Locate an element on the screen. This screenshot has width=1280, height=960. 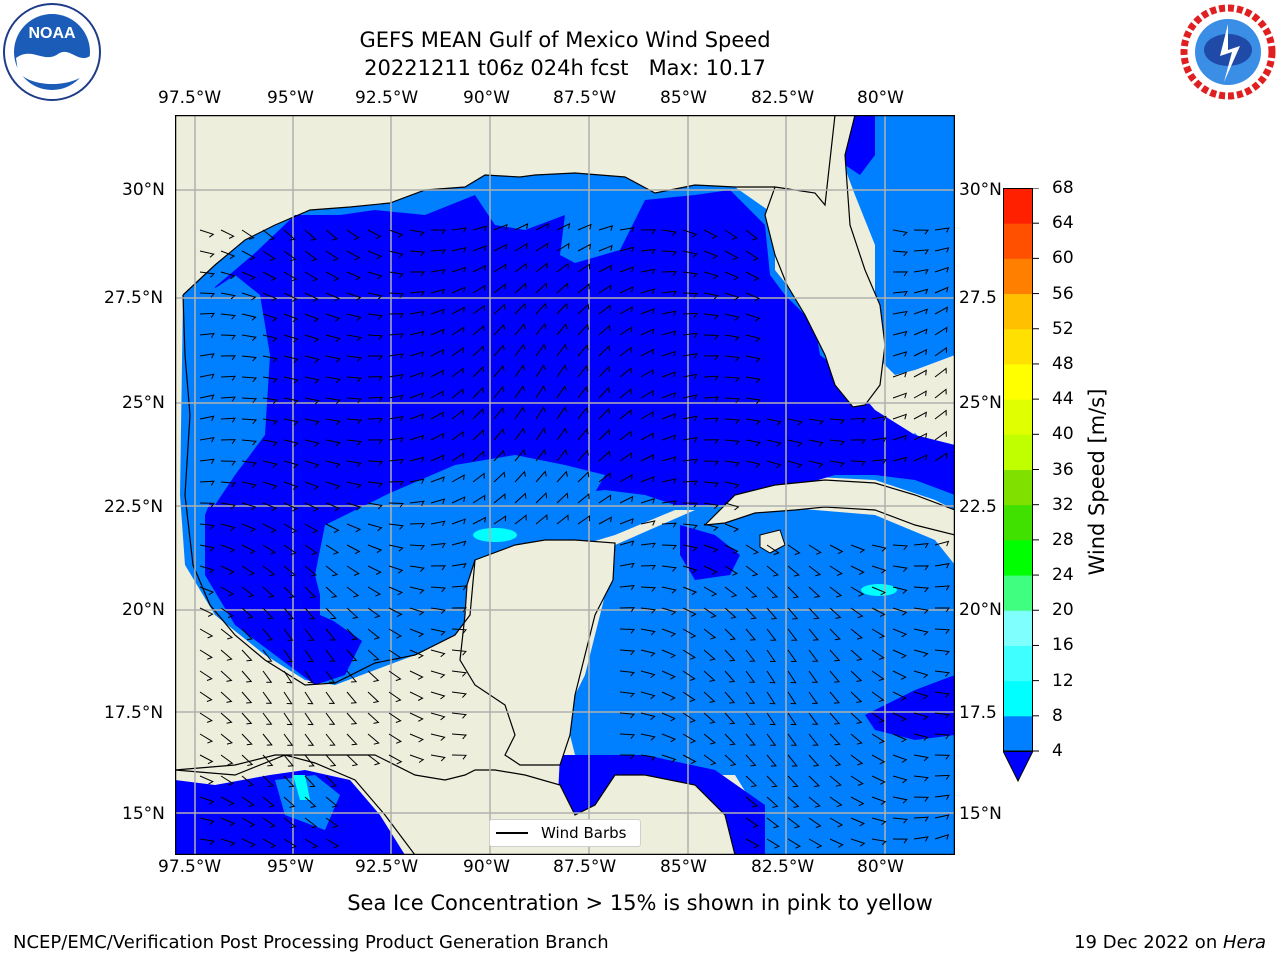
colorbar-tick-label: 56 is located at coordinates (1063, 293).